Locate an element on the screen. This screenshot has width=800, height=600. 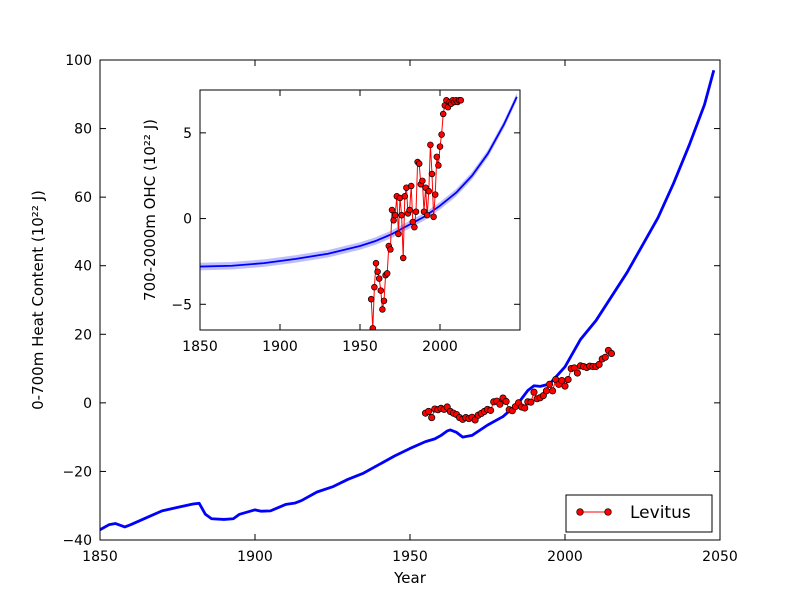
y-tick-label: 20 is located at coordinates (83, 335).